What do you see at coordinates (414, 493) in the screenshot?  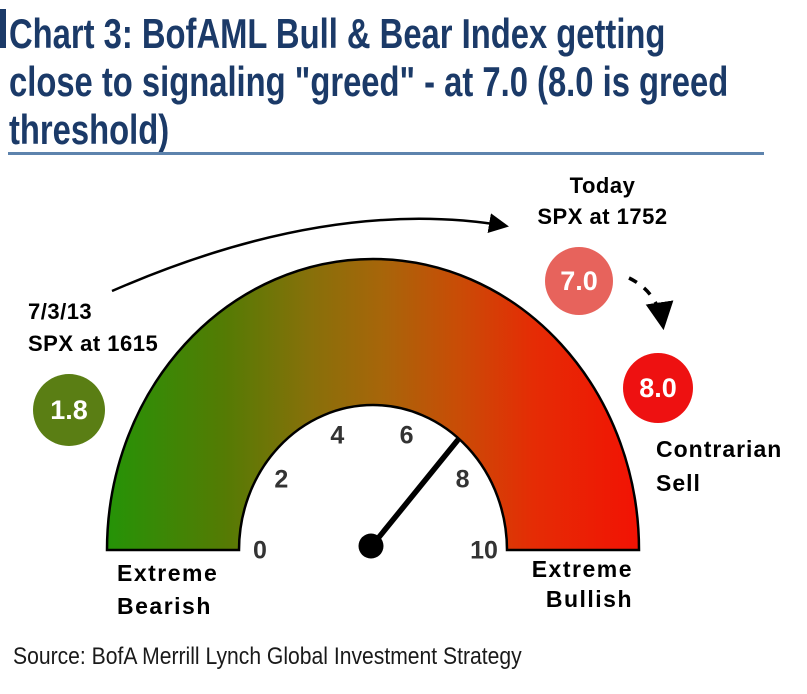 I see `gauge-needle` at bounding box center [414, 493].